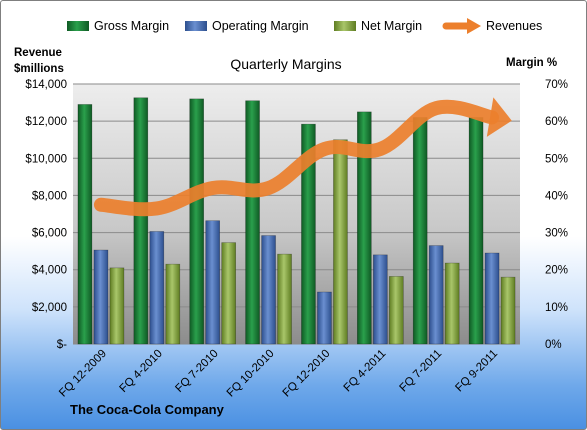  What do you see at coordinates (46, 85) in the screenshot?
I see `y-left-tick-label: $14,000` at bounding box center [46, 85].